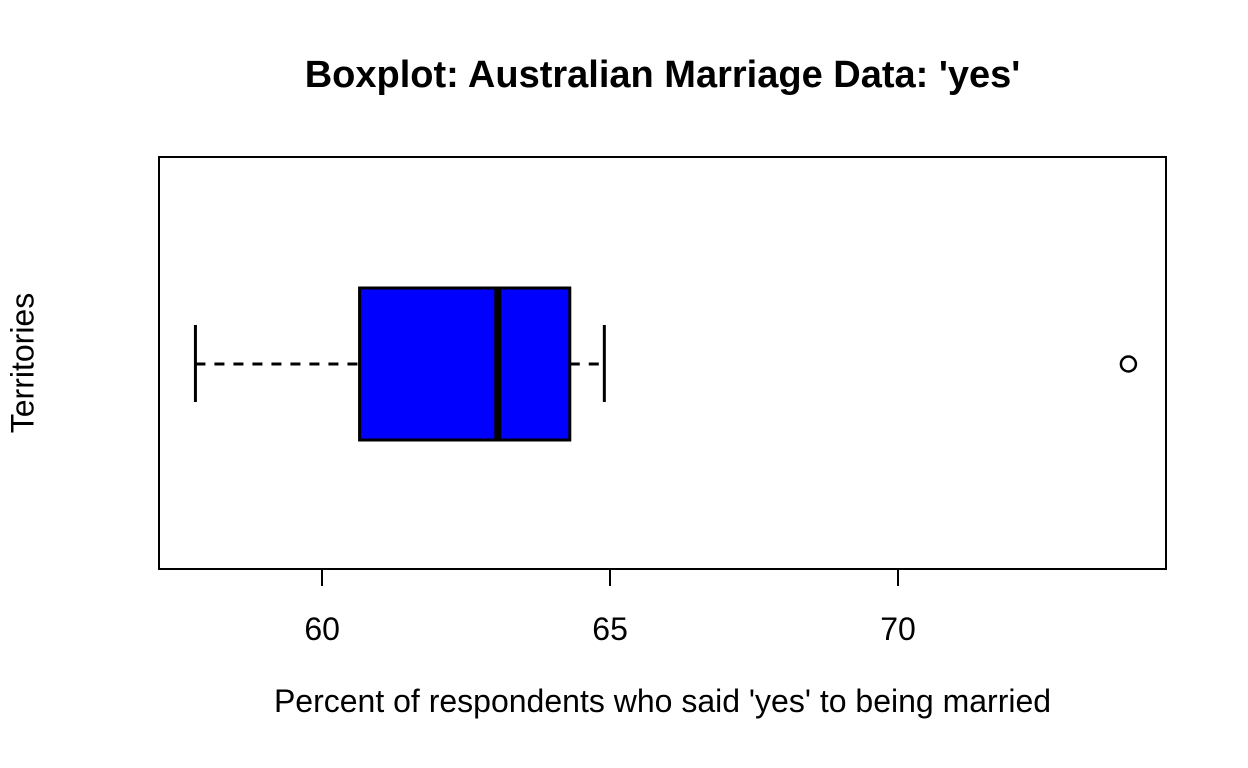 The image size is (1248, 768). I want to click on iqr-box, so click(465, 364).